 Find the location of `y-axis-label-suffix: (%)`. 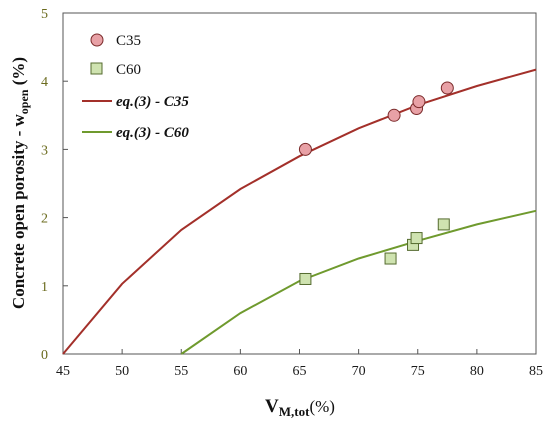

y-axis-label-suffix: (%) is located at coordinates (18, 73).